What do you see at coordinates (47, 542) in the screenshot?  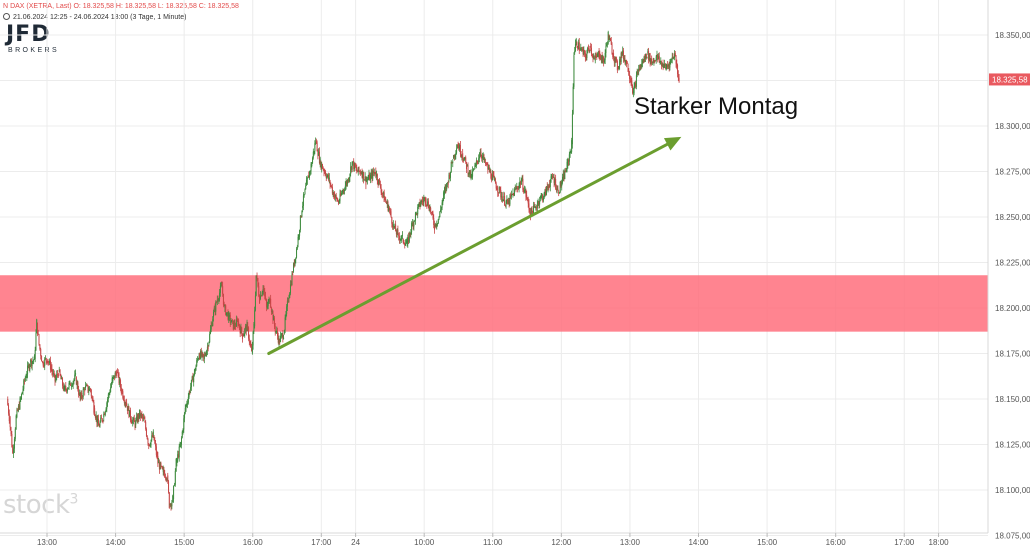 I see `x-tick-label: 13:00` at bounding box center [47, 542].